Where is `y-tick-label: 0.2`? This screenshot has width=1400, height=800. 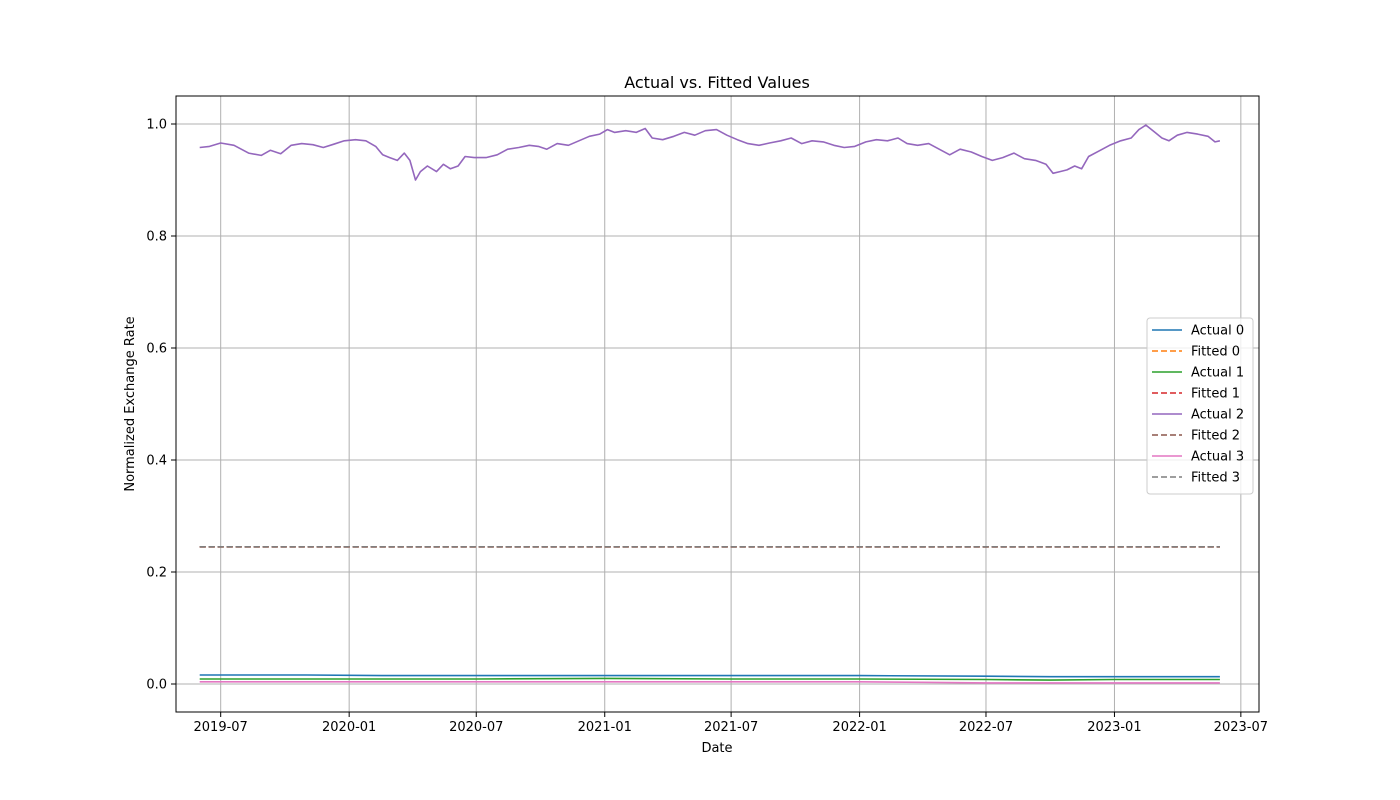
y-tick-label: 0.2 is located at coordinates (156, 573).